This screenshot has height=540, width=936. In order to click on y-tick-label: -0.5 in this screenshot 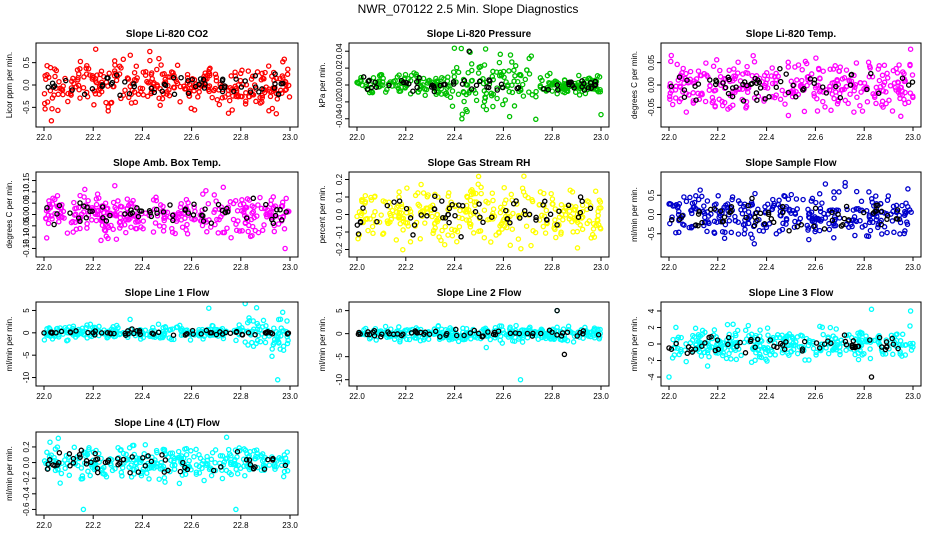, I will do `click(26, 107)`.